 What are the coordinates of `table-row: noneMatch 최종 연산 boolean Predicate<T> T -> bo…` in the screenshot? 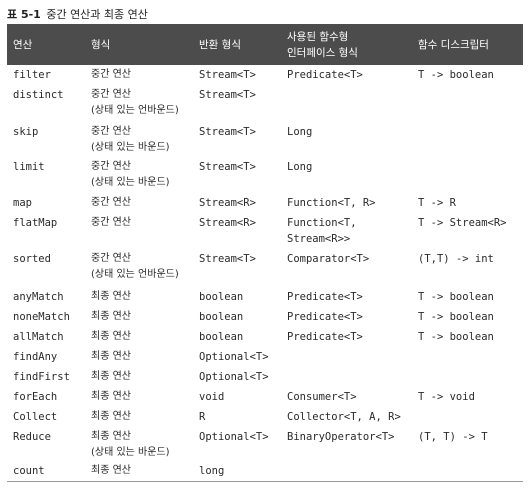 It's located at (265, 317).